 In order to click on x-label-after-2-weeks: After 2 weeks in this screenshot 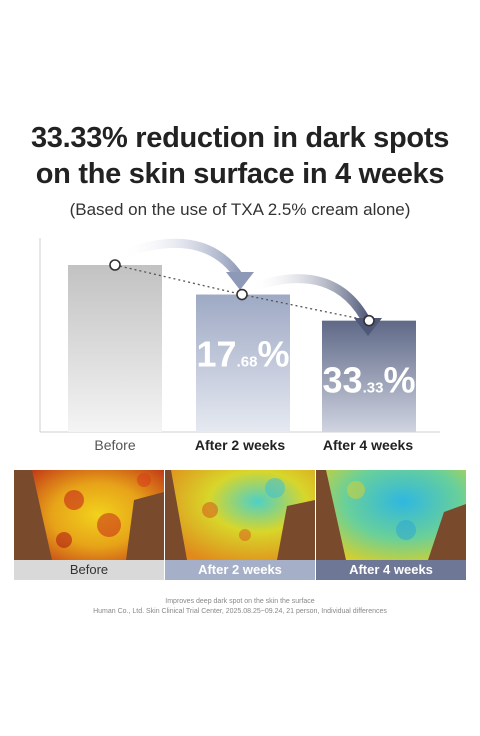, I will do `click(240, 445)`.